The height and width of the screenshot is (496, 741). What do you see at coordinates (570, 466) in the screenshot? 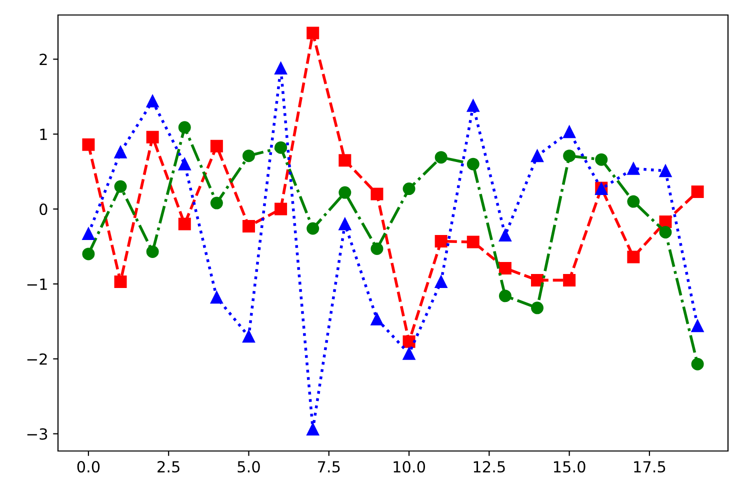
I see `x-tick-label: 15.0` at bounding box center [570, 466].